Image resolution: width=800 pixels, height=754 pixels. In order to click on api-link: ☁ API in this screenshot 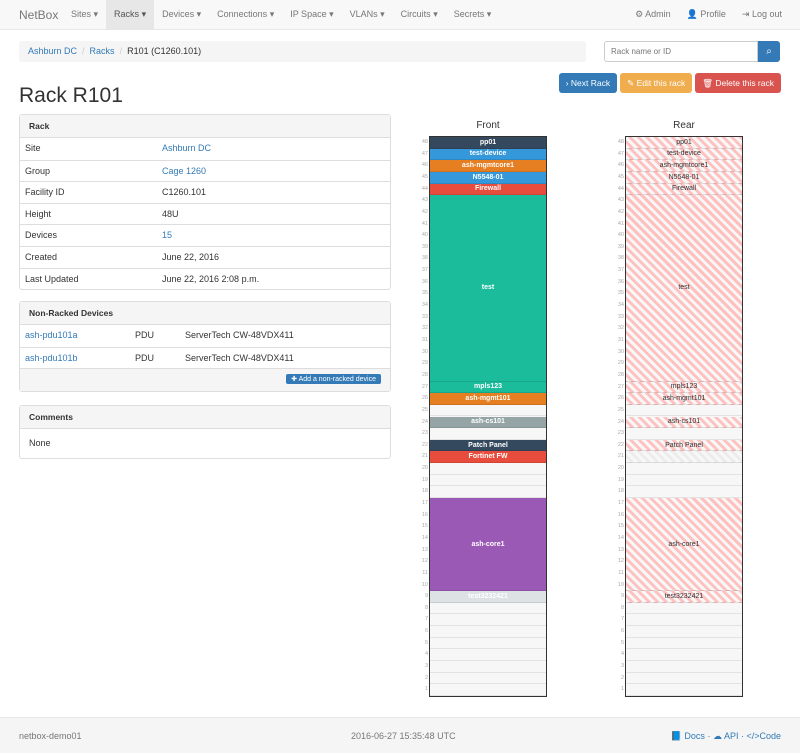, I will do `click(725, 736)`.